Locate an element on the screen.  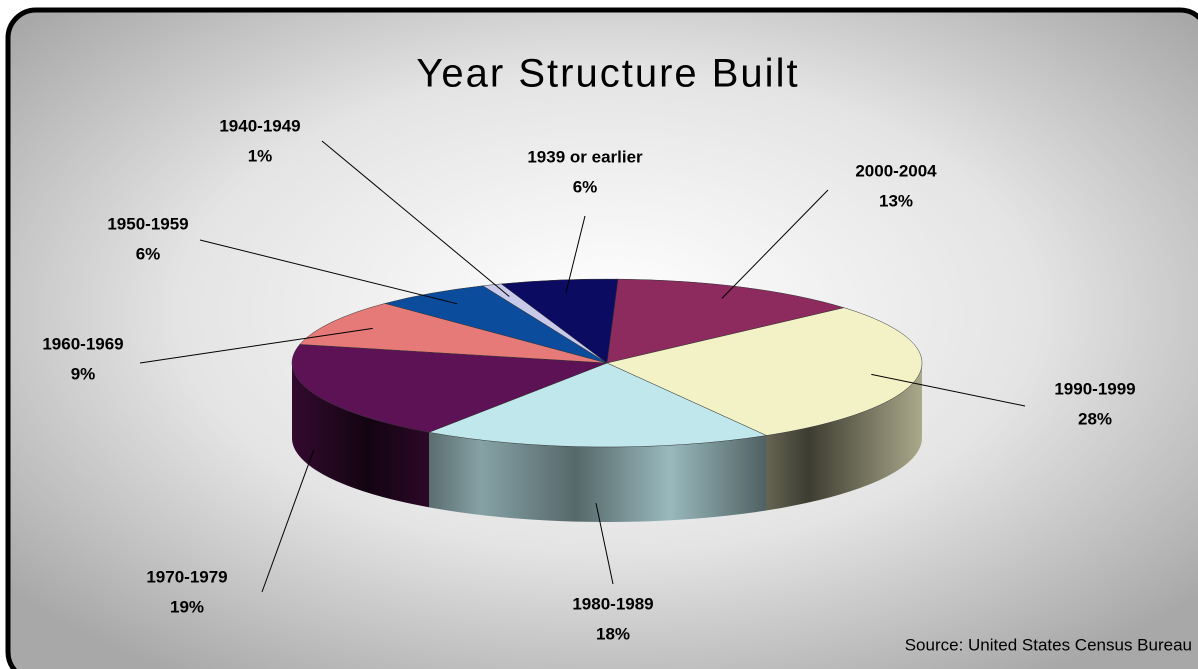
slice-value: 9% is located at coordinates (83, 373).